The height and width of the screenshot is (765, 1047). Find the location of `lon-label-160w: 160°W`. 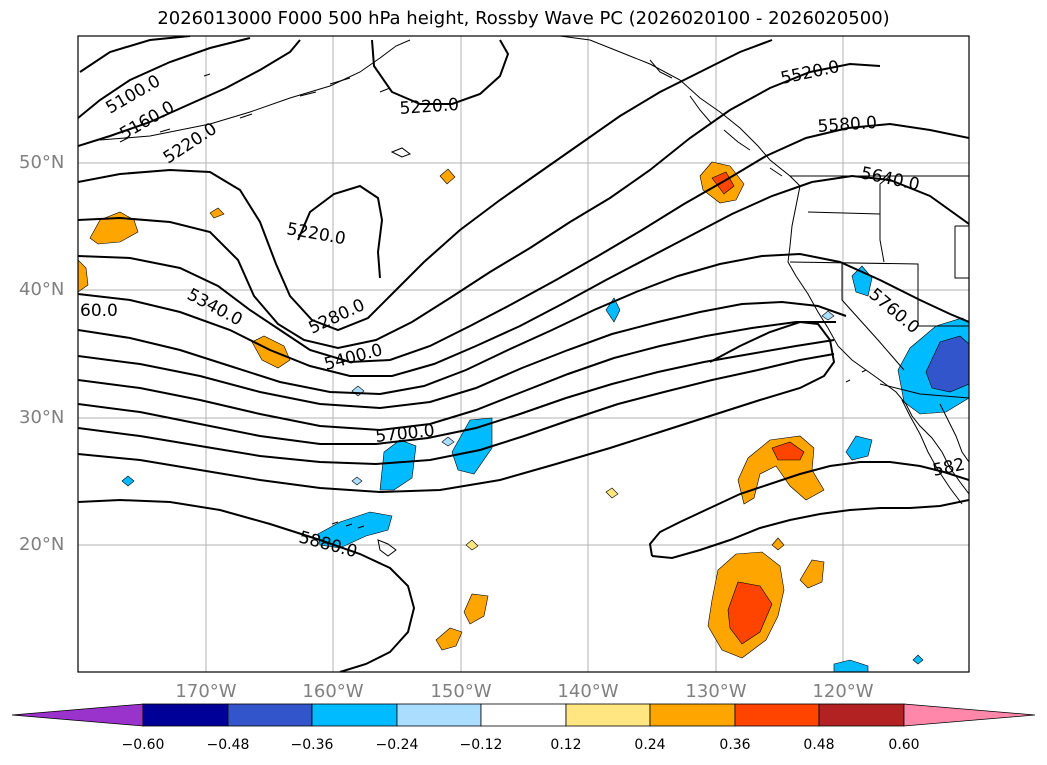

lon-label-160w: 160°W is located at coordinates (333, 691).